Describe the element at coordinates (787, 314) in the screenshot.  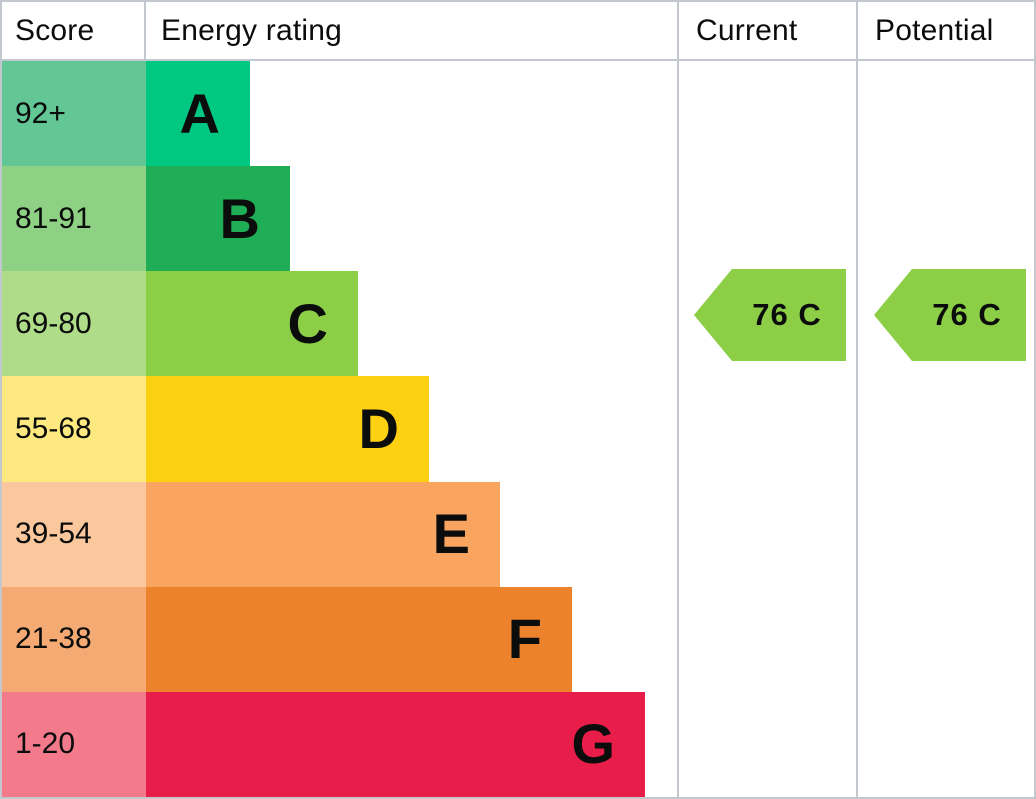
I see `current-rating-label: 76 C` at that location.